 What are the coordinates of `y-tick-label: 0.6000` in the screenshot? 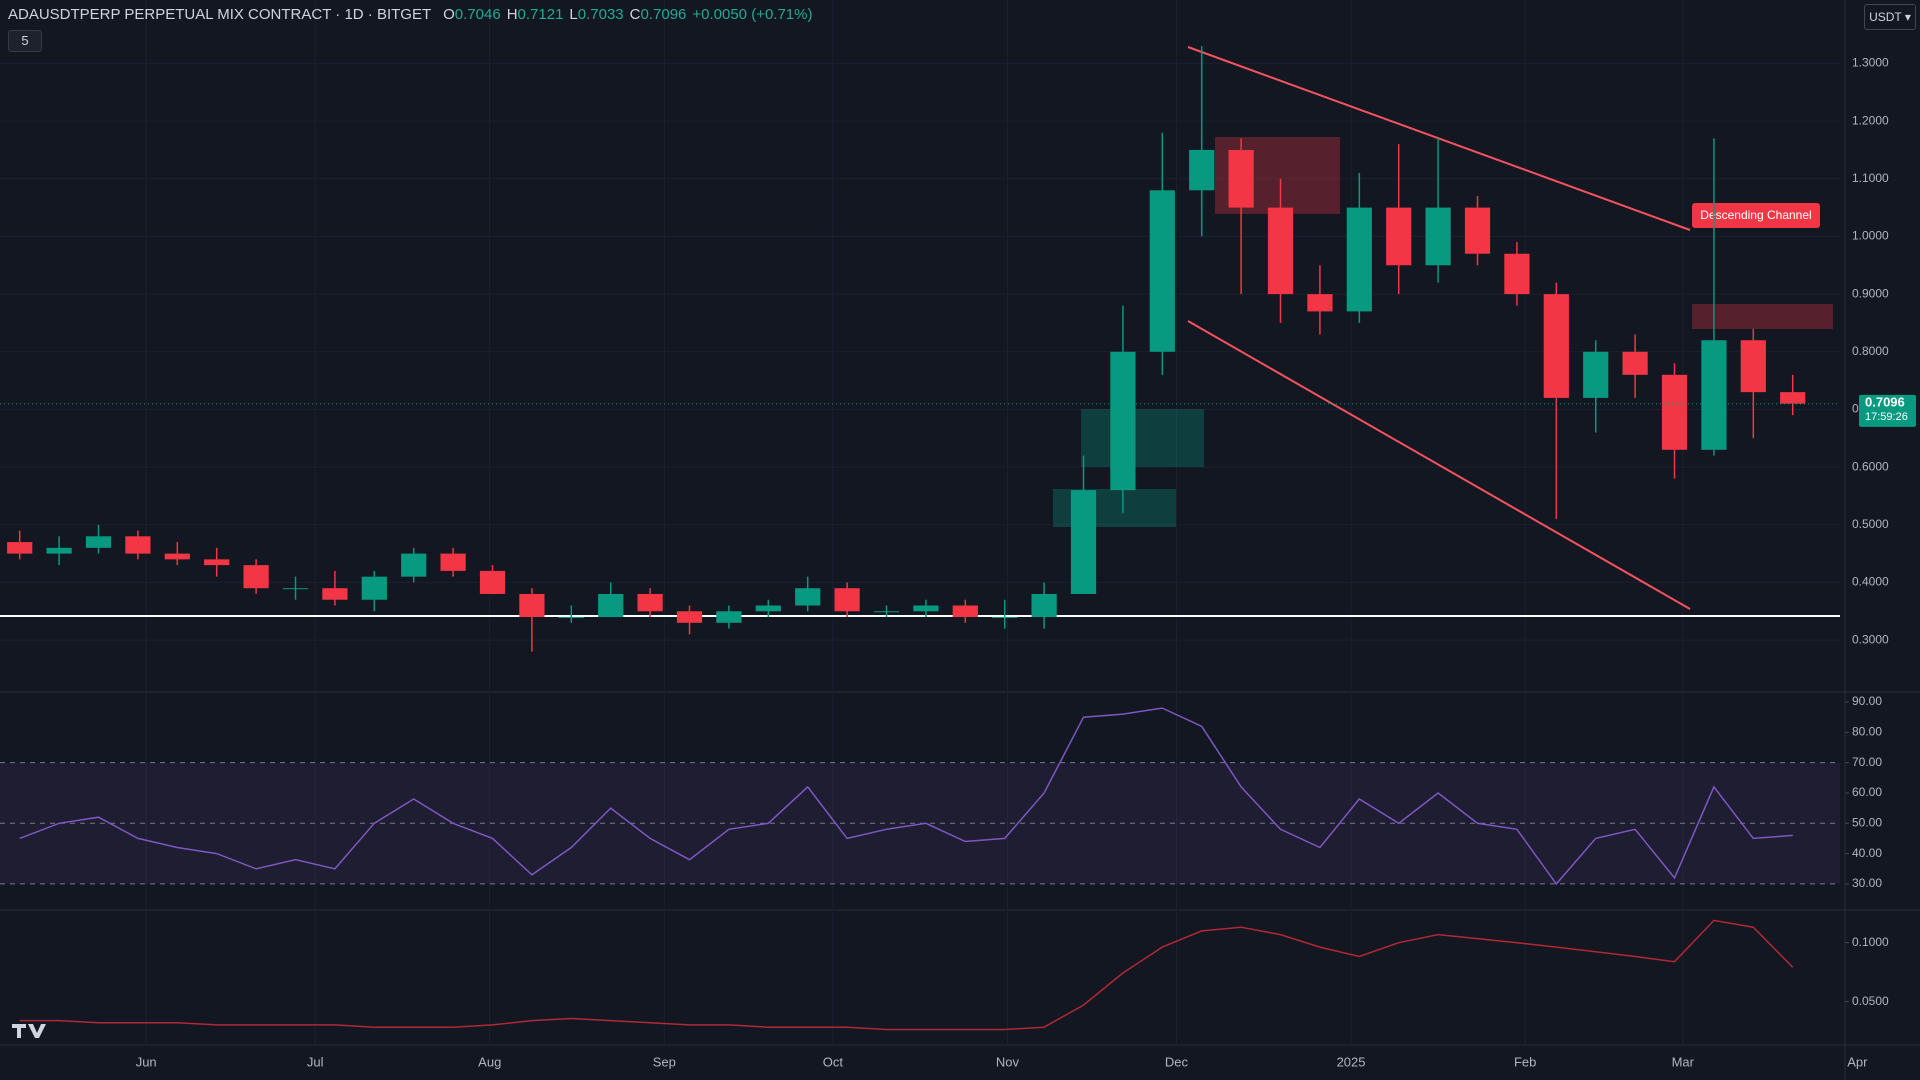 It's located at (1870, 466).